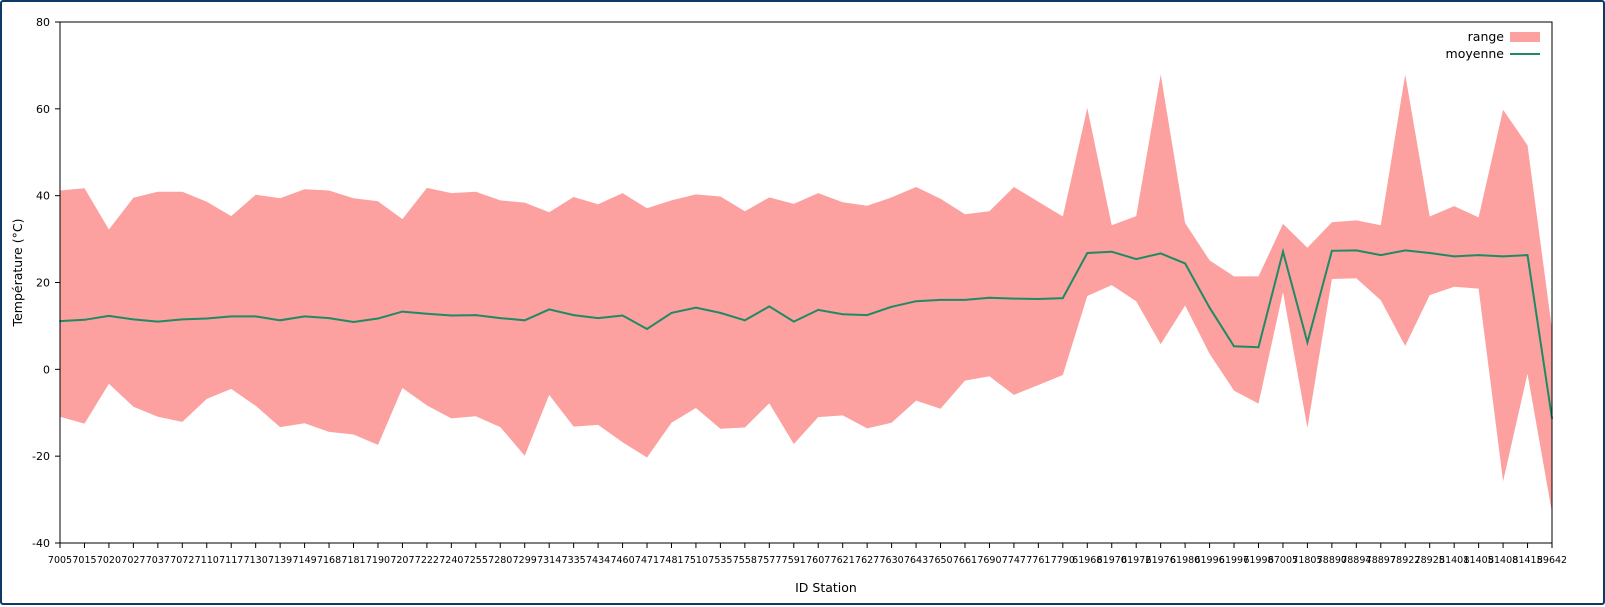 The width and height of the screenshot is (1605, 607). What do you see at coordinates (916, 560) in the screenshot?
I see `x-tick-label: 7643` at bounding box center [916, 560].